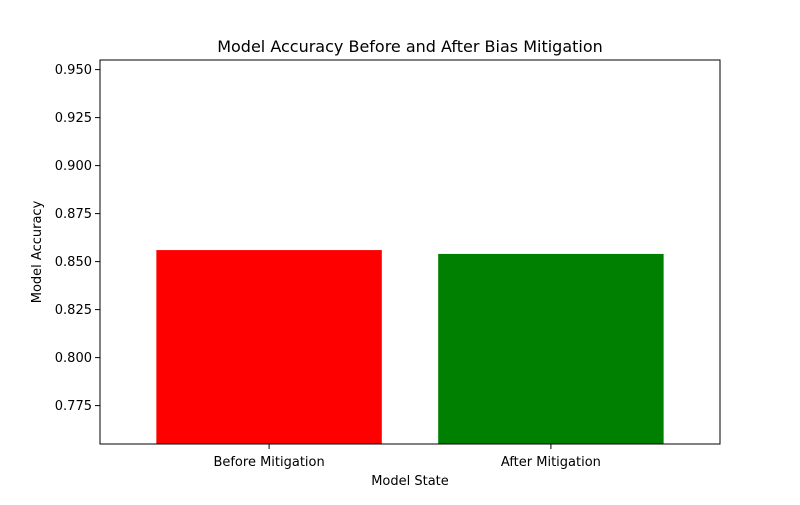  I want to click on y-tick-label: 0.875, so click(73, 214).